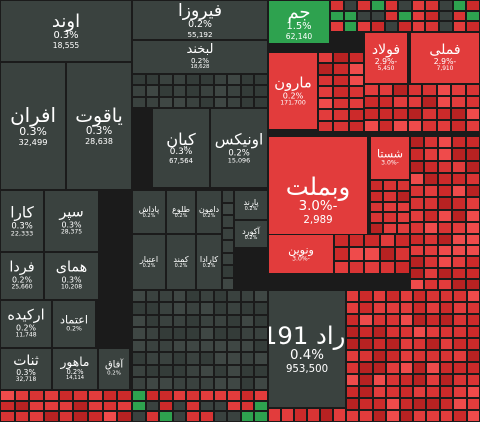  What do you see at coordinates (301, 250) in the screenshot?
I see `cell-name: ونوین` at bounding box center [301, 250].